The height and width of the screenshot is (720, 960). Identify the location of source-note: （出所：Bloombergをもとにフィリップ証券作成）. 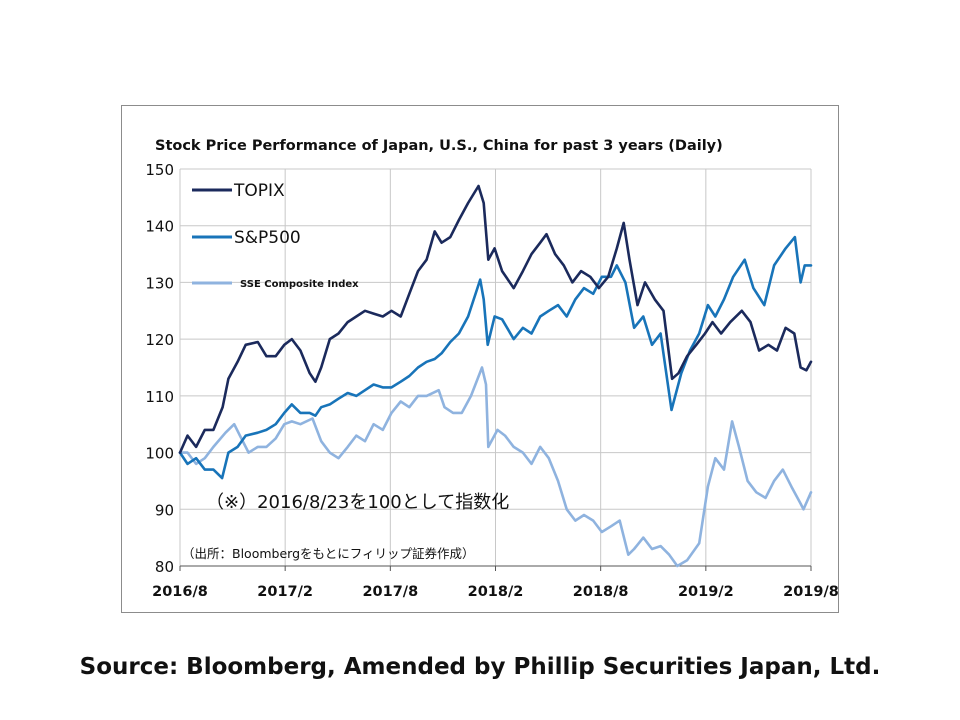
(328, 553).